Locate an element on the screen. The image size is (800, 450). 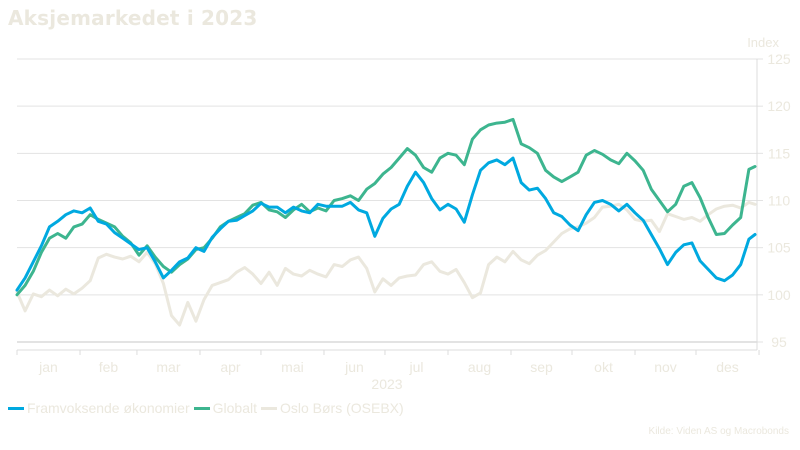
x-axis: jan feb mar apr mai jun jul aug sep okt nov des is located at coordinates (388, 362).